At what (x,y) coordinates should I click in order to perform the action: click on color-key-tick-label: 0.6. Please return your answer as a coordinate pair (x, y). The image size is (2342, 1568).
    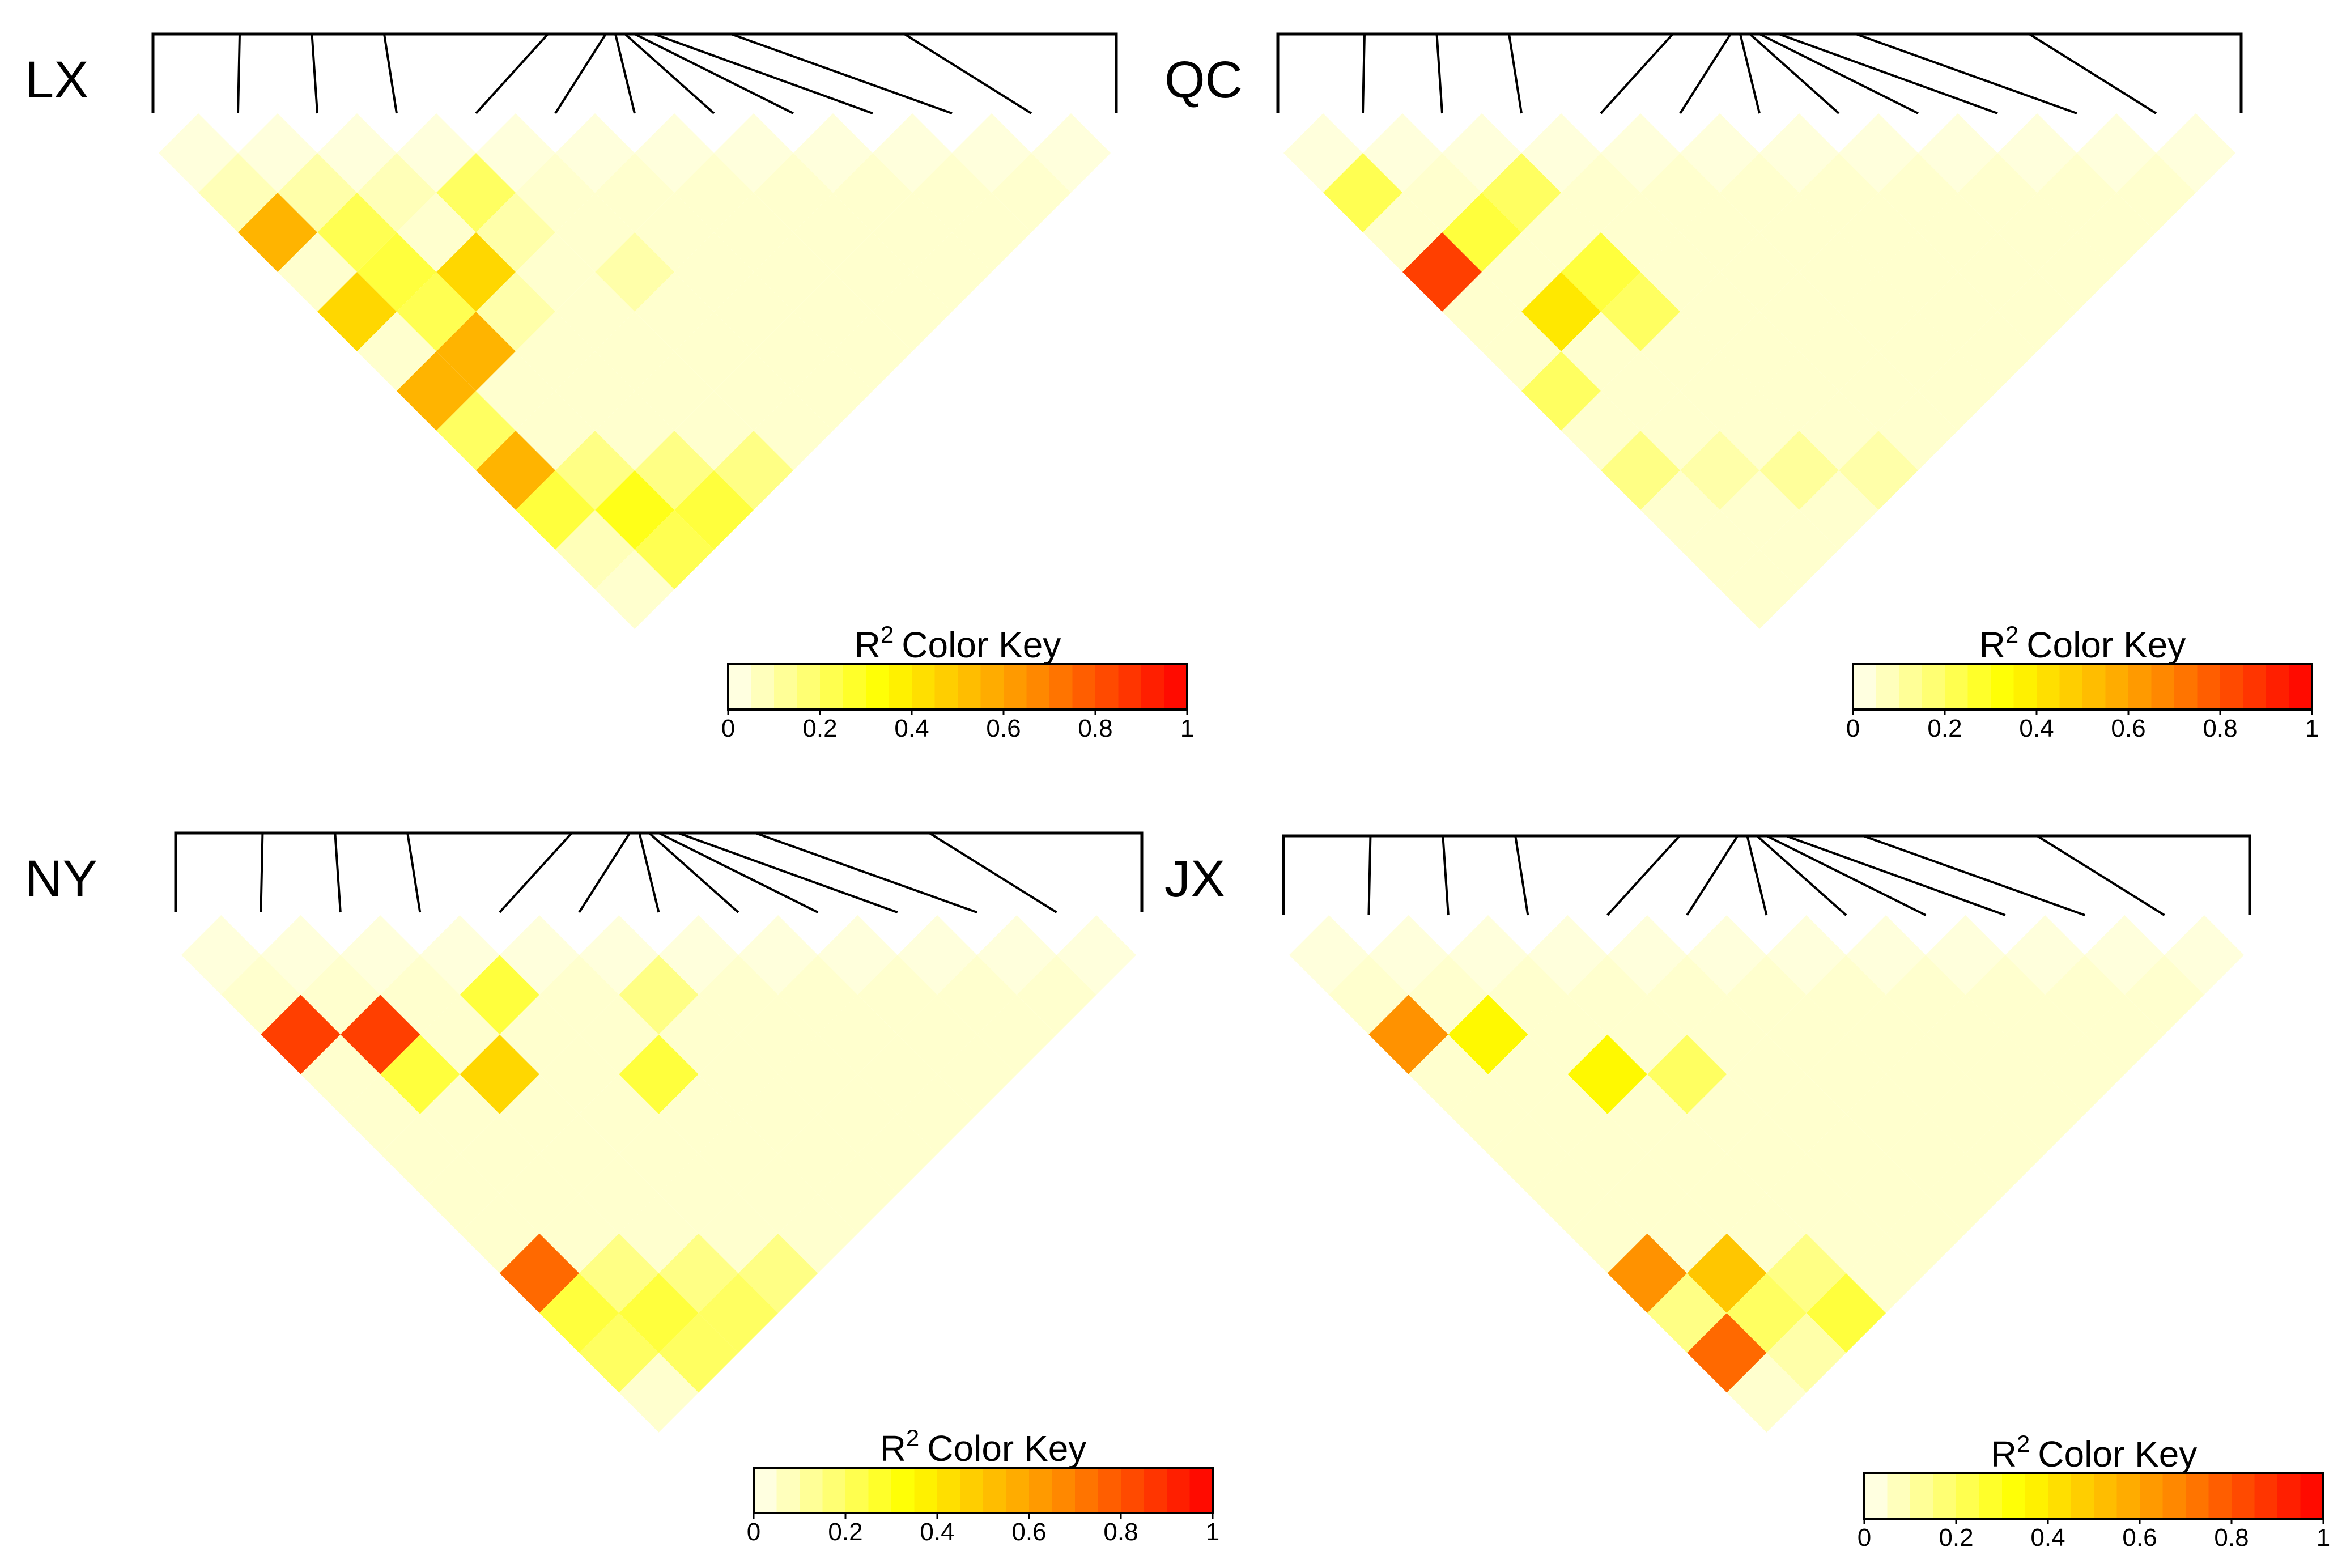
    Looking at the image, I should click on (1028, 1532).